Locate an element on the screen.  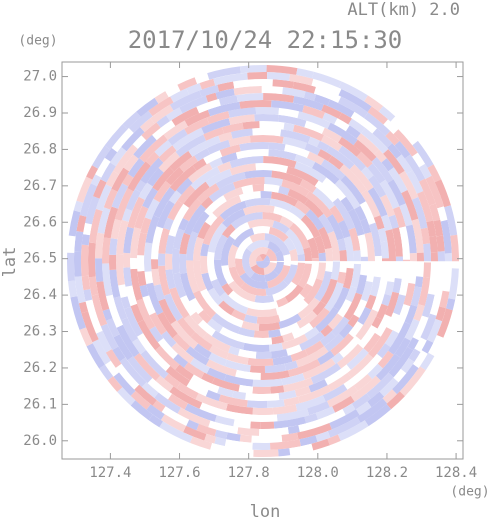
x-tick-label: 127.4 is located at coordinates (110, 473).